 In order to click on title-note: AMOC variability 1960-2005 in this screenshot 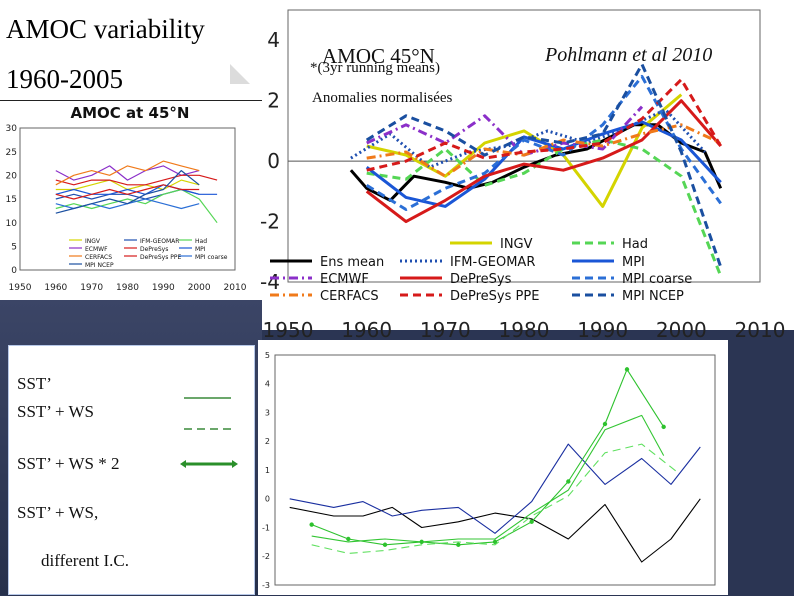, I will do `click(127, 47)`.